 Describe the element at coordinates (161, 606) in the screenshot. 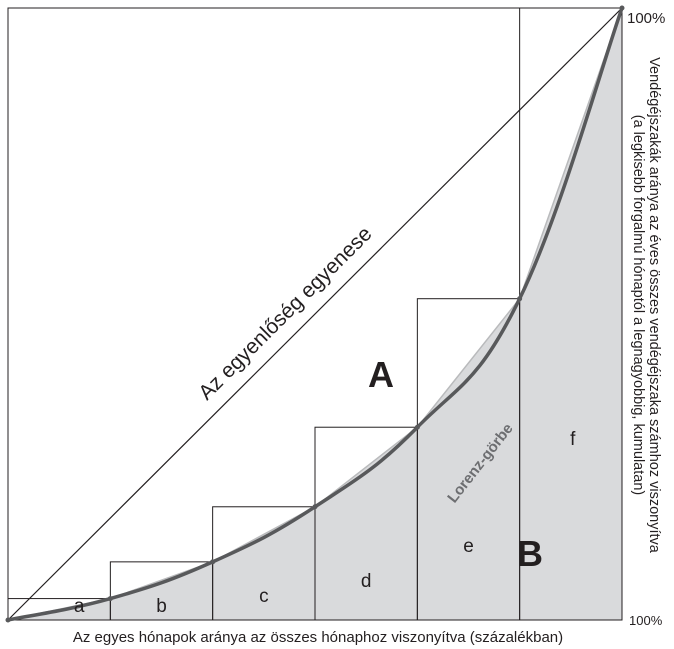

I see `segment-label-b: b` at that location.